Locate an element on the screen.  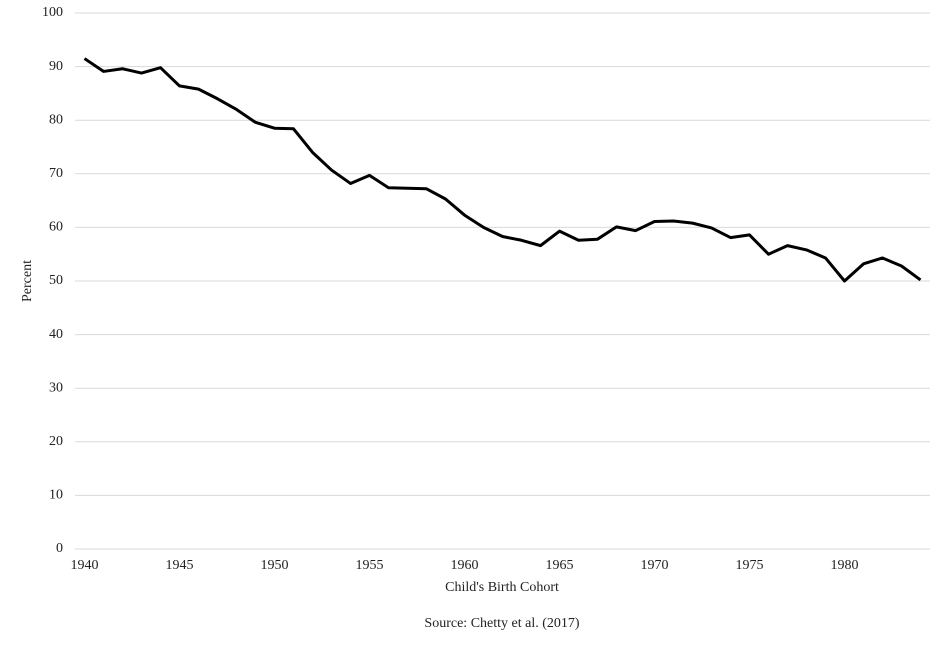
y-tick-label: 30 is located at coordinates (56, 387).